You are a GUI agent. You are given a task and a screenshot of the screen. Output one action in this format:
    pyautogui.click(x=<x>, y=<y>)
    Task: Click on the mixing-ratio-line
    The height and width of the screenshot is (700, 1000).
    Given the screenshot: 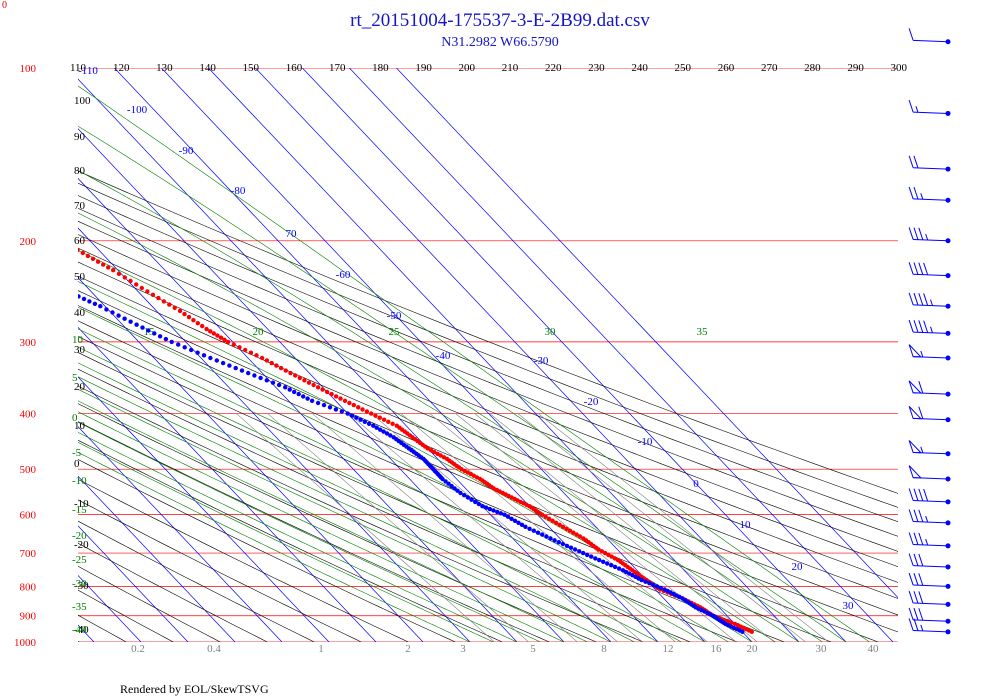 What is the action you would take?
    pyautogui.click(x=445, y=527)
    